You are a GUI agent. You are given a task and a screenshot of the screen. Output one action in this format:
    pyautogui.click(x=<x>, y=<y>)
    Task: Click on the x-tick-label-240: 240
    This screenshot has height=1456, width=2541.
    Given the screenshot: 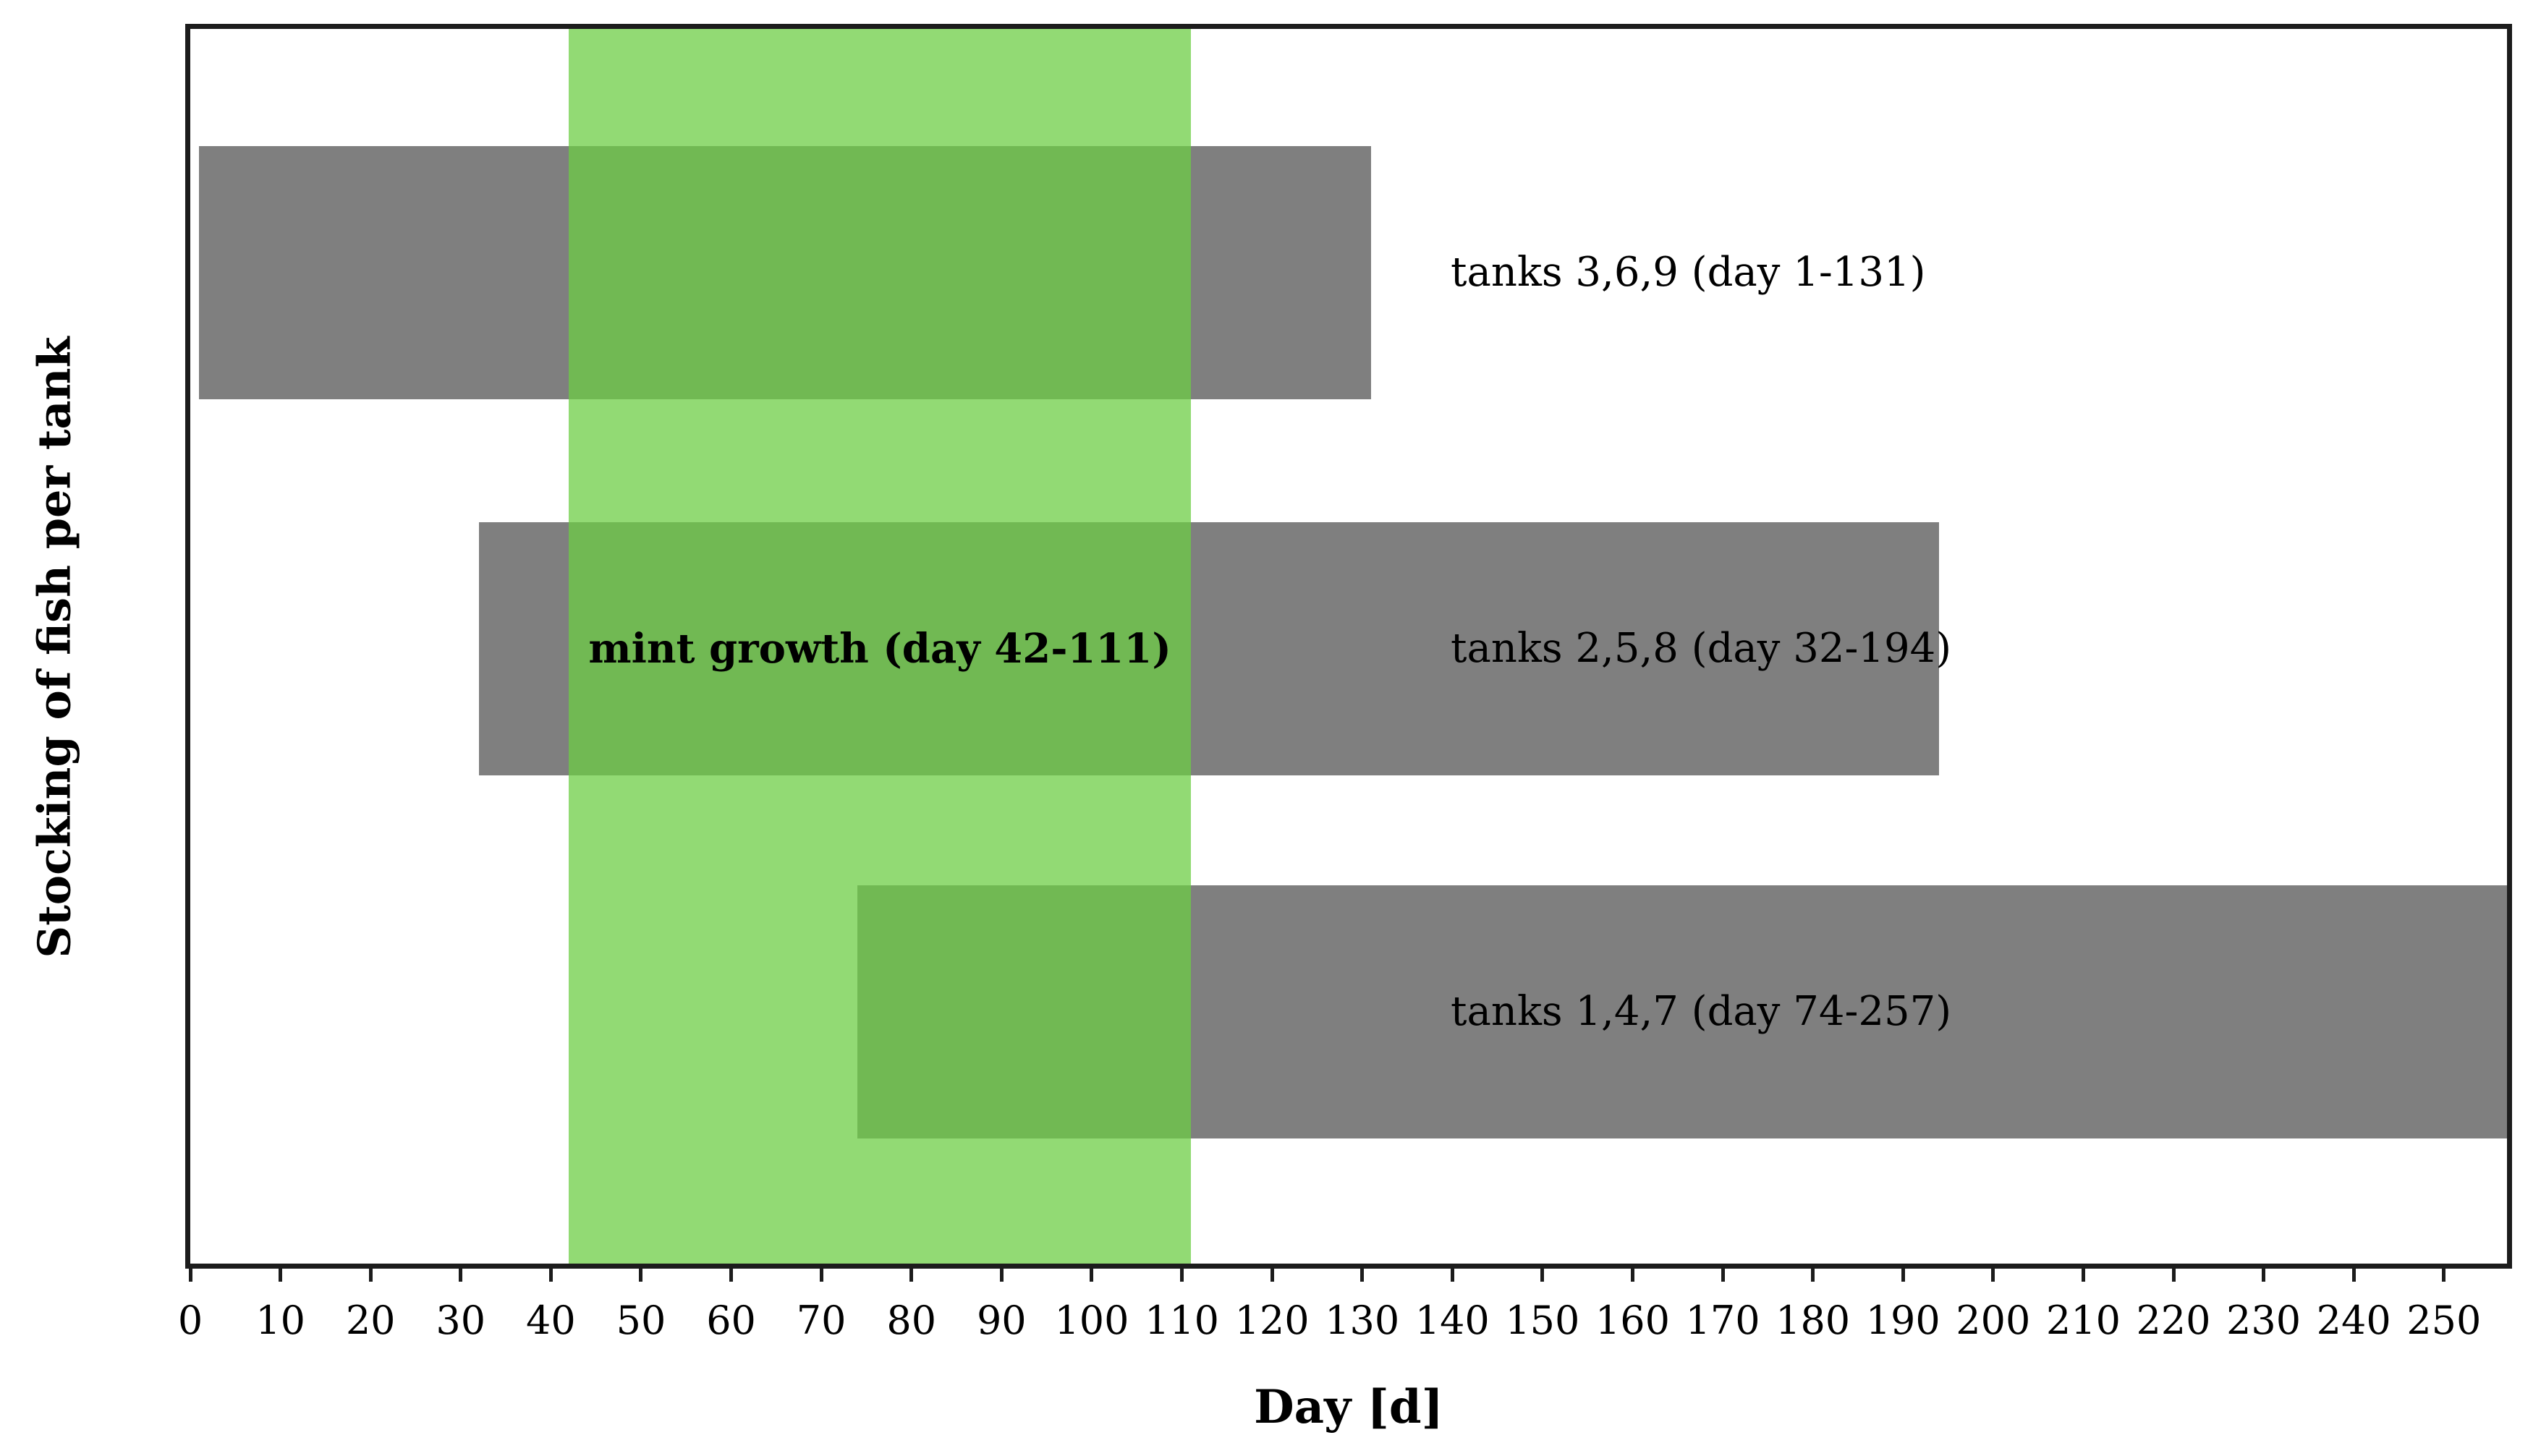 What is the action you would take?
    pyautogui.click(x=2353, y=1320)
    